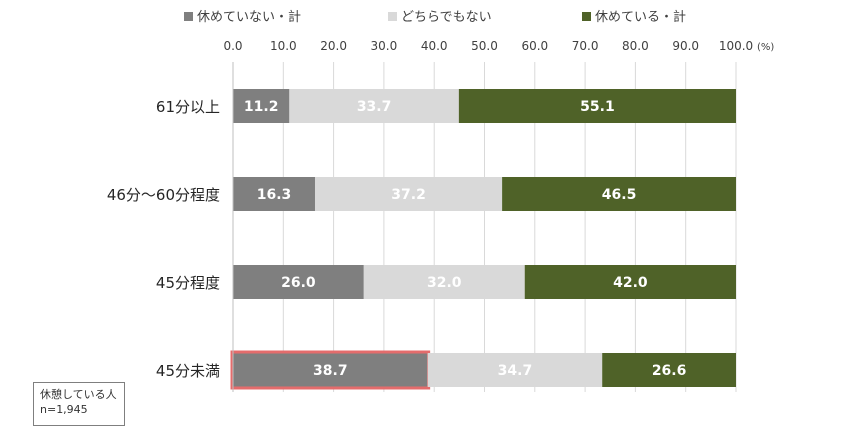 The width and height of the screenshot is (865, 440). Describe the element at coordinates (232, 46) in the screenshot. I see `x-tick-label: 0.0` at that location.